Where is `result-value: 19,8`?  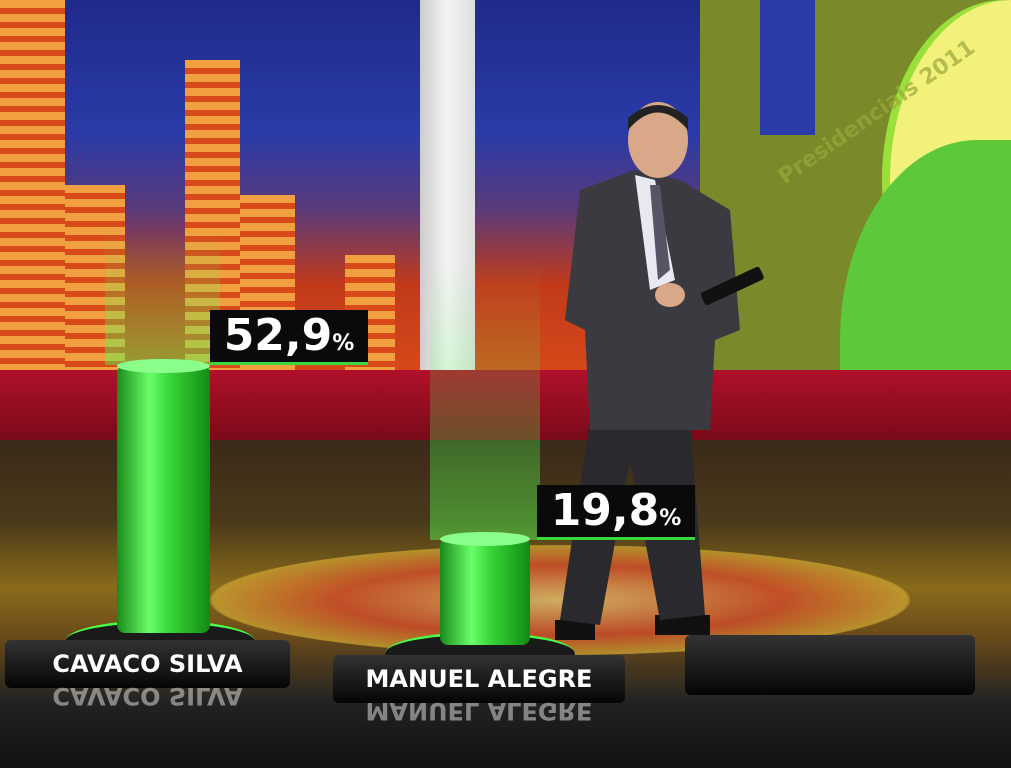 result-value: 19,8 is located at coordinates (605, 510).